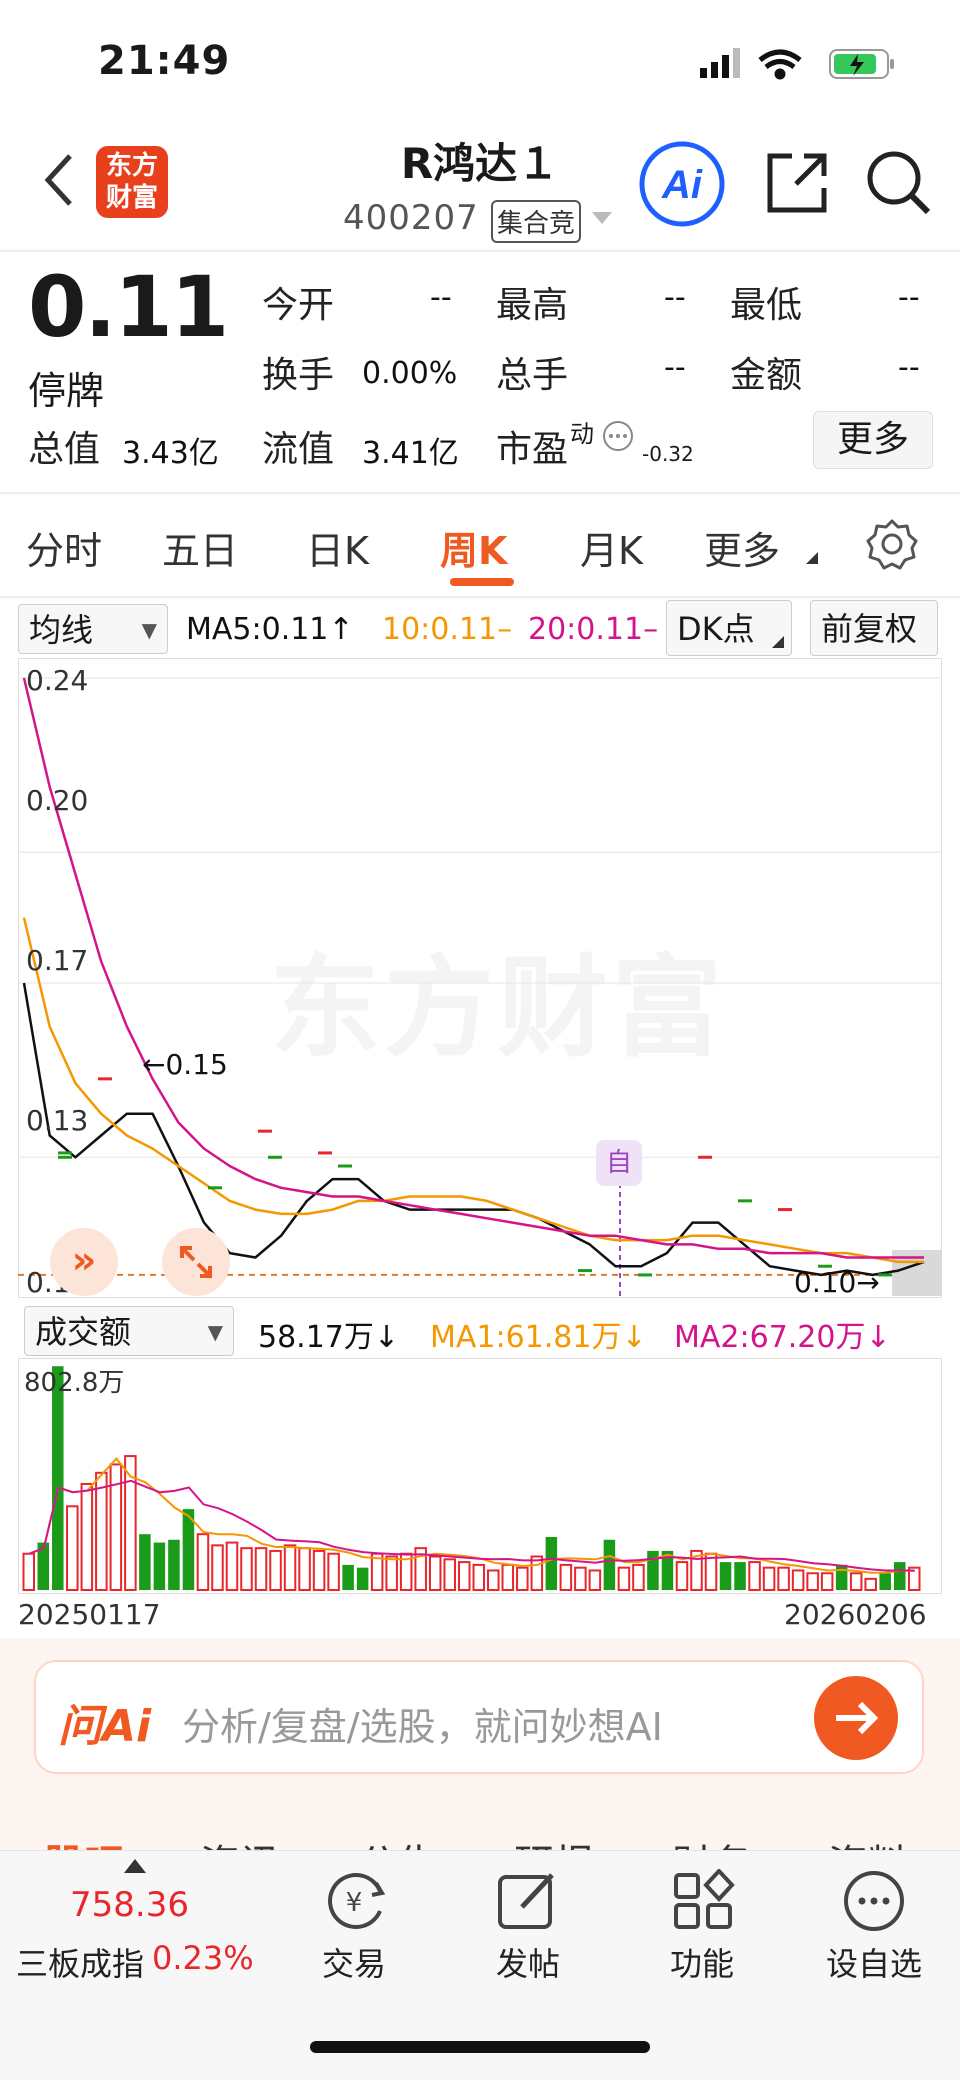 This screenshot has height=2080, width=960. What do you see at coordinates (354, 1901) in the screenshot?
I see `trade-icon: ¥` at bounding box center [354, 1901].